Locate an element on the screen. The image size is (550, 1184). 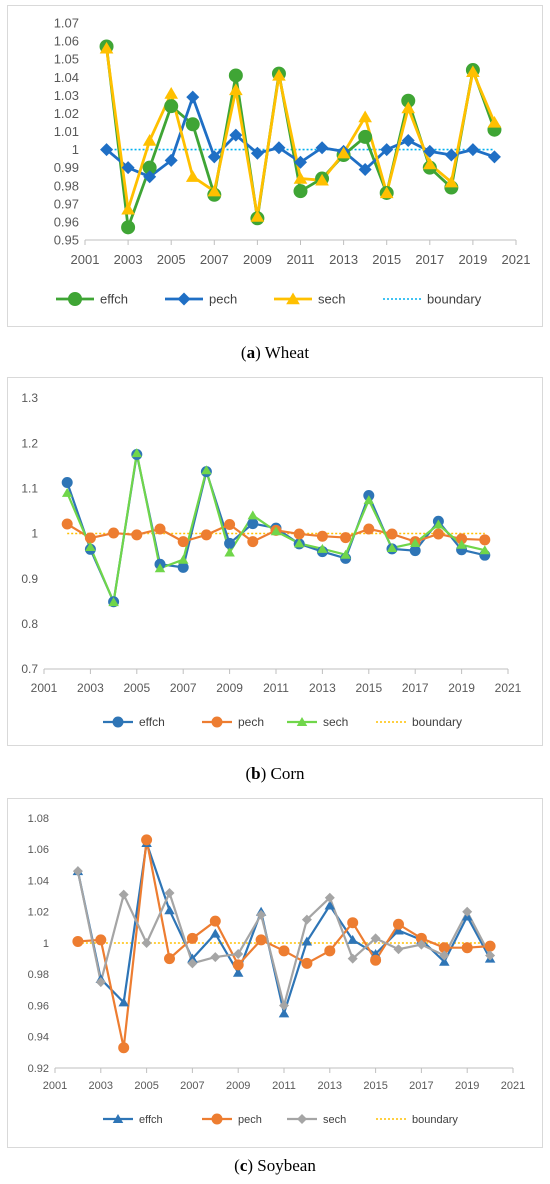
caption-wheat: (a) Wheat is located at coordinates (275, 352).